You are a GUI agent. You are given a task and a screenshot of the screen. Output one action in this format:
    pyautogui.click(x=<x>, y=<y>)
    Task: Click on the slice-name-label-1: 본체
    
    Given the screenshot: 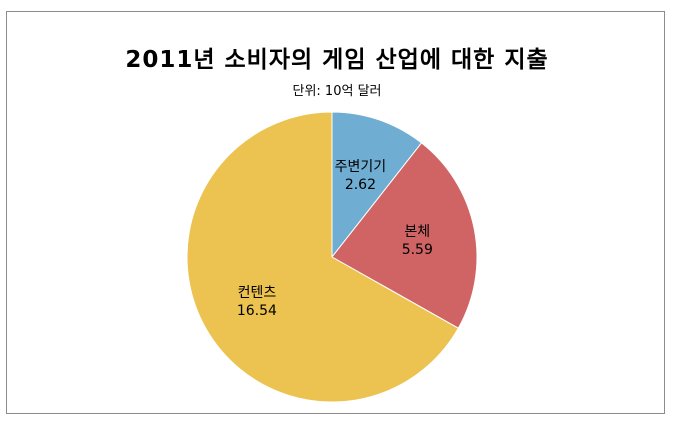 What is the action you would take?
    pyautogui.click(x=417, y=232)
    